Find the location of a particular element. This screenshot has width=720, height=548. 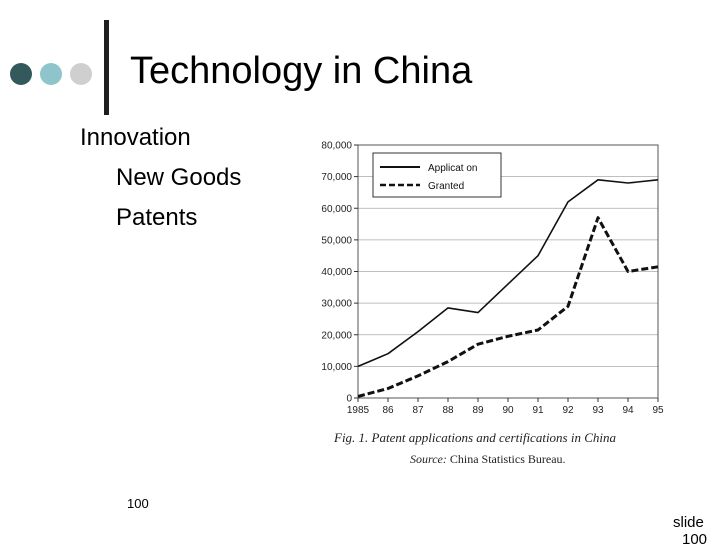

x-tick-label: 95 is located at coordinates (658, 410).